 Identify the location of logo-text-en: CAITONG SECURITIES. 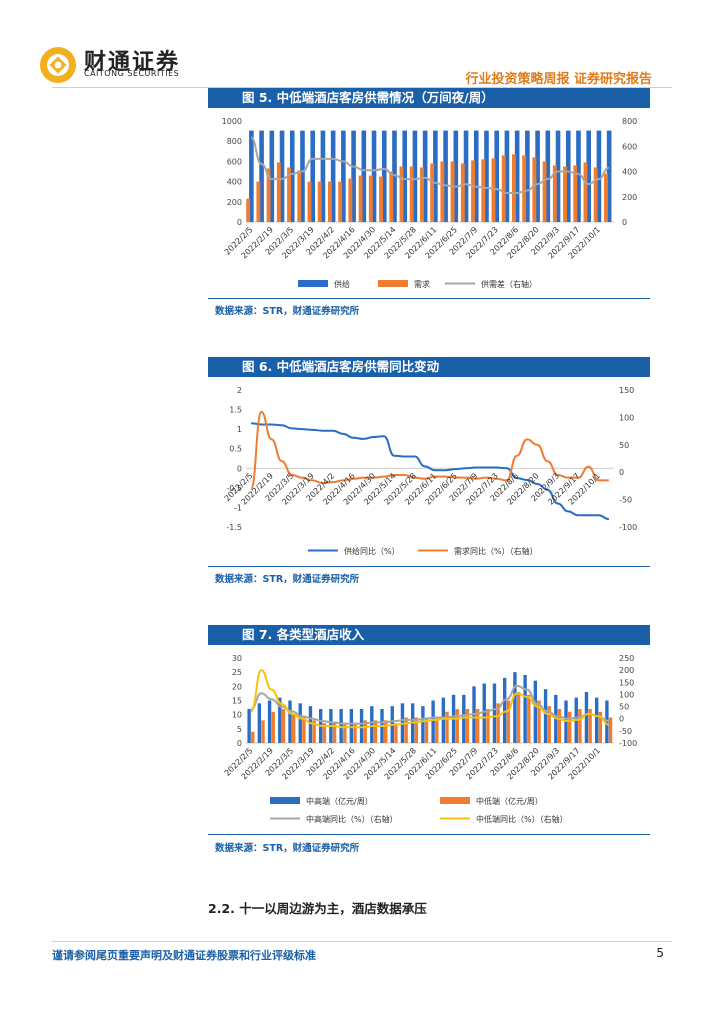
(132, 73).